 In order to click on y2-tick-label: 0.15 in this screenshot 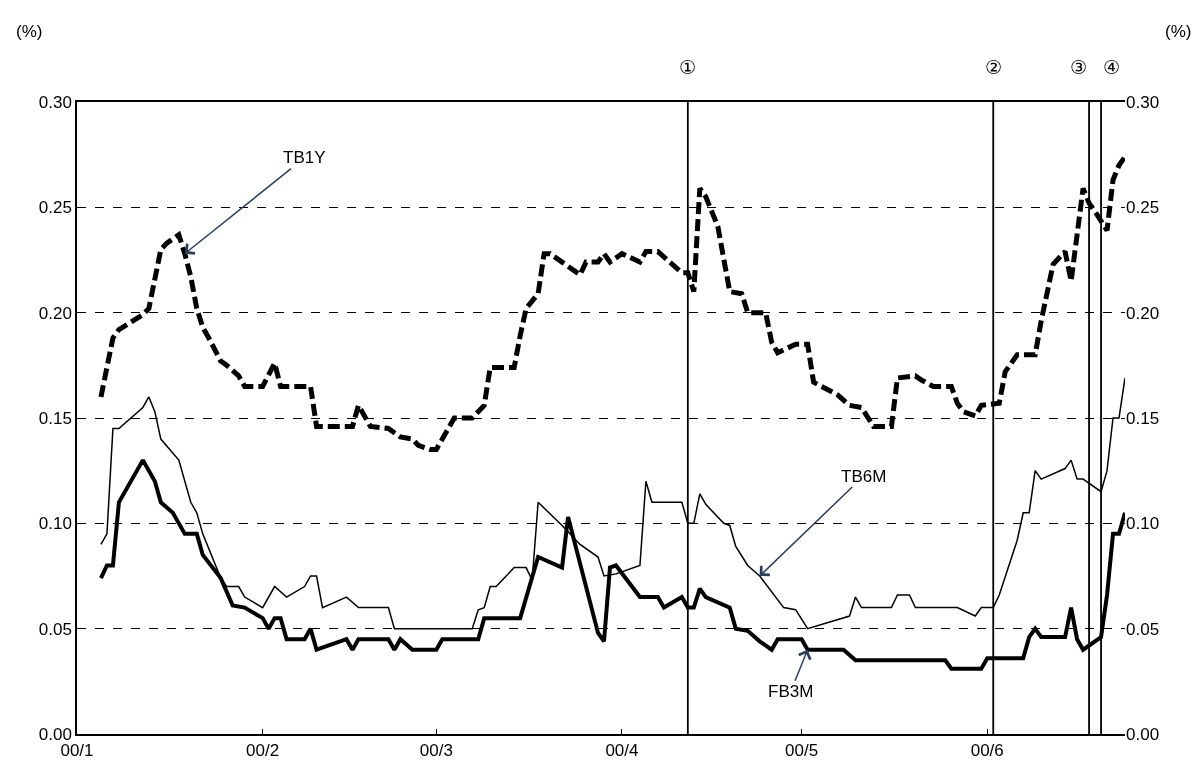, I will do `click(1143, 418)`.